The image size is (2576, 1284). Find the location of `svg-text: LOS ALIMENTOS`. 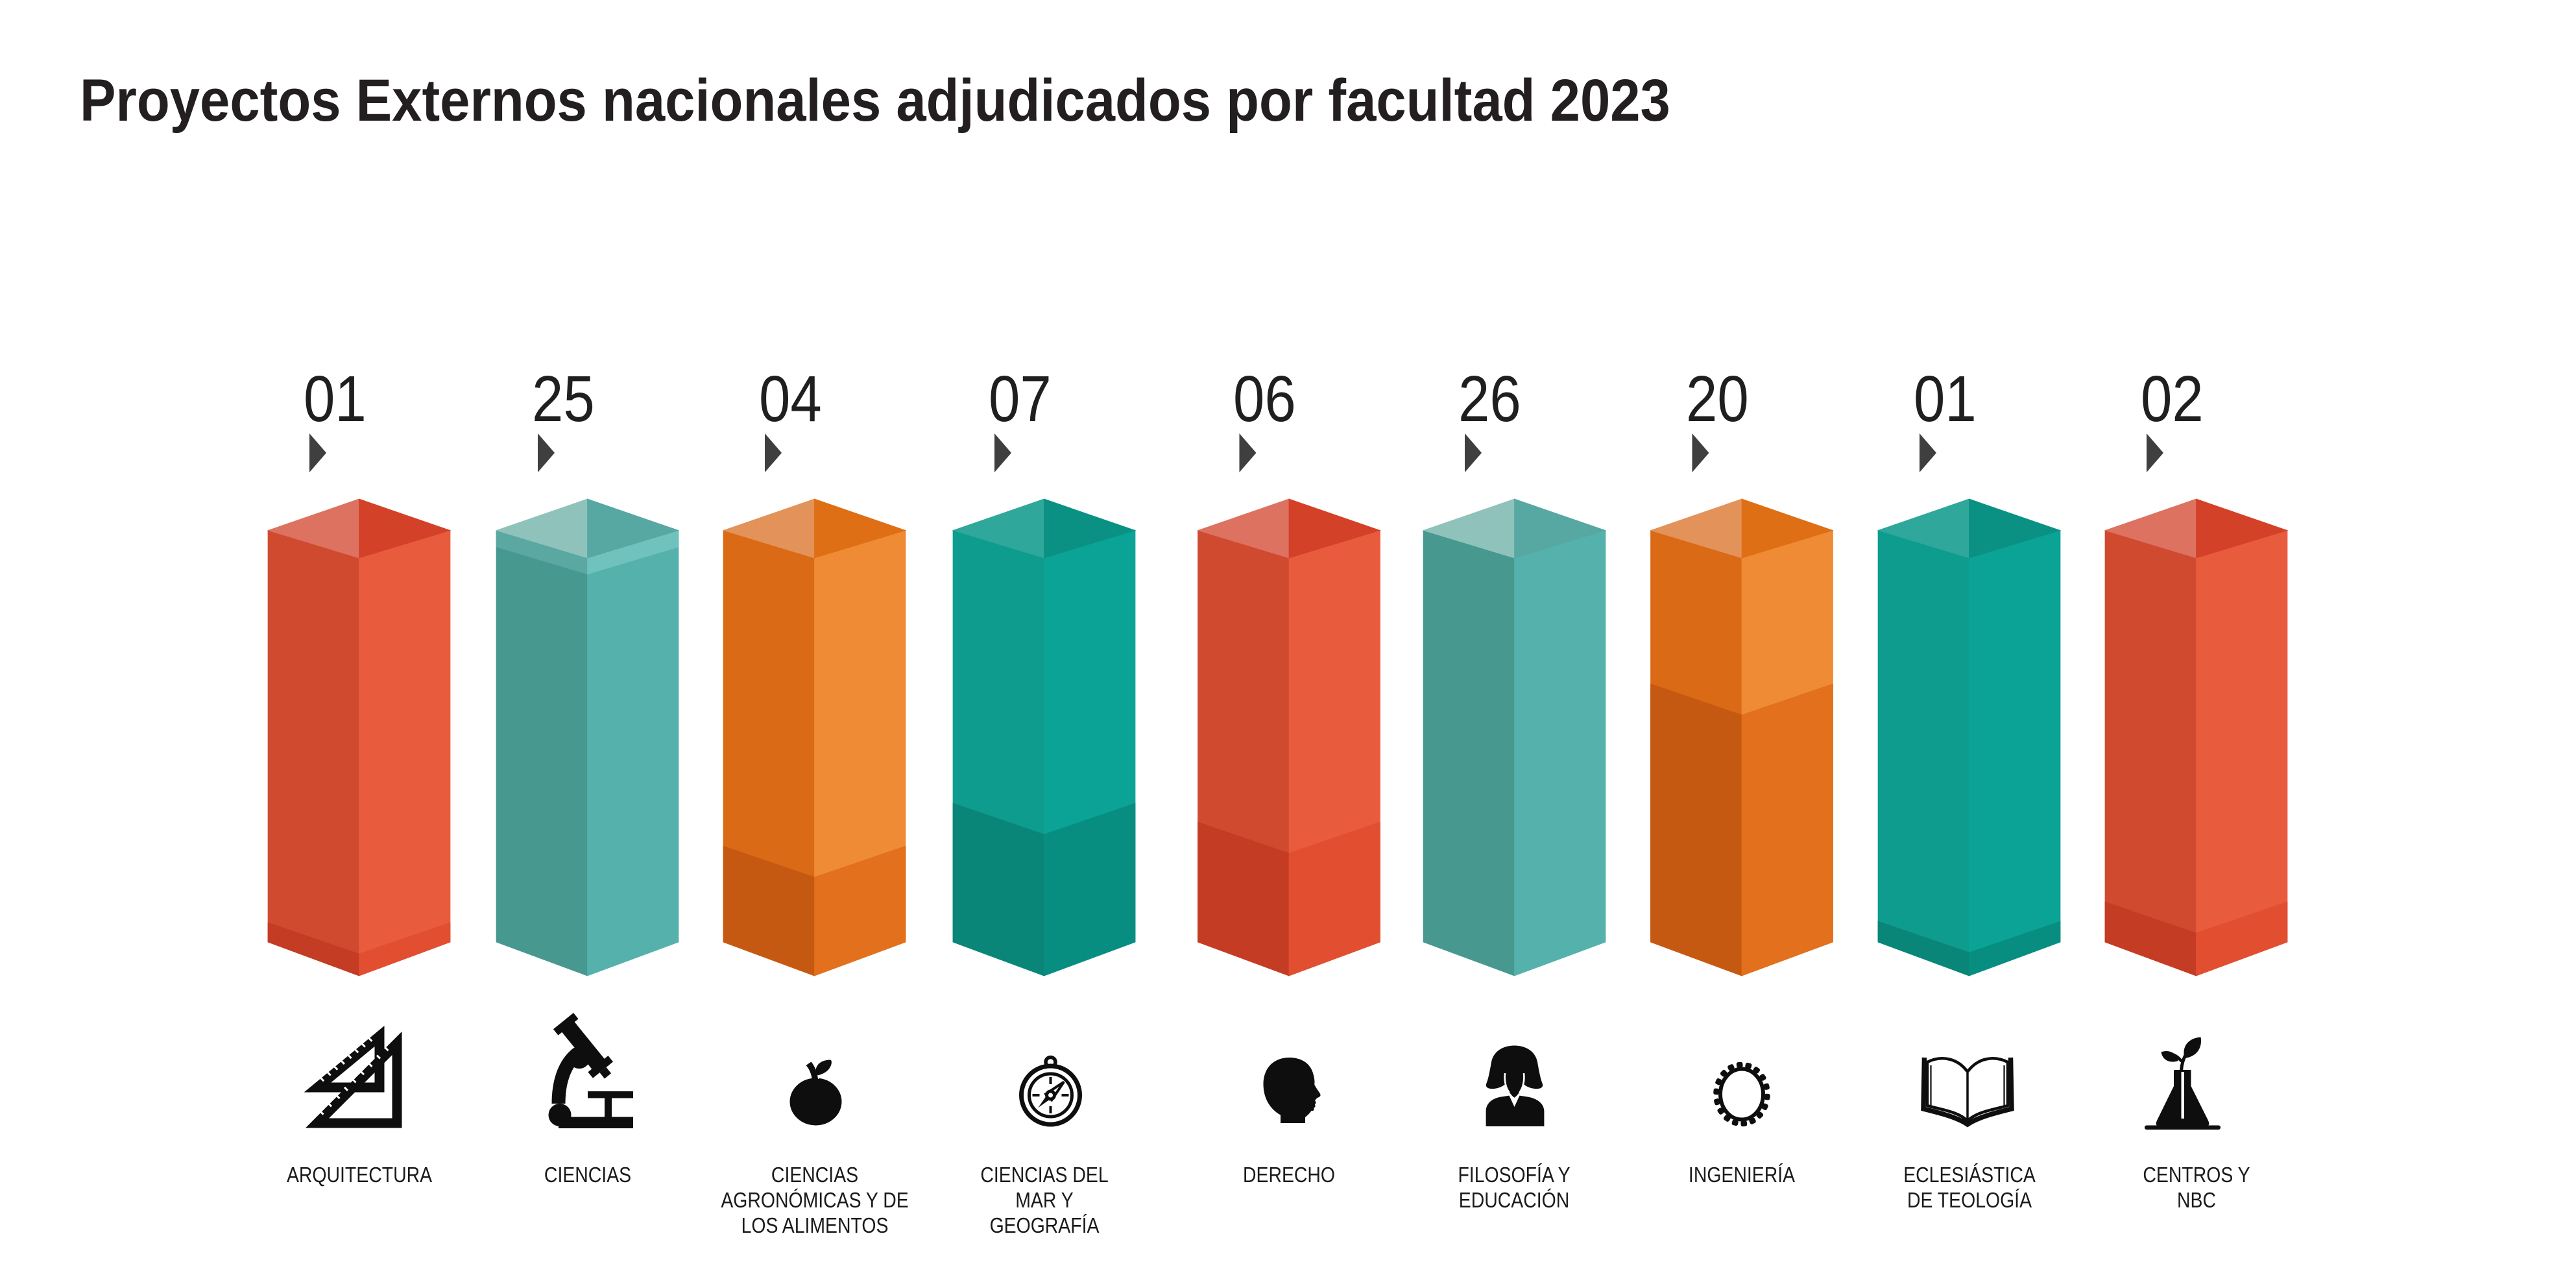

svg-text: LOS ALIMENTOS is located at coordinates (815, 1226).